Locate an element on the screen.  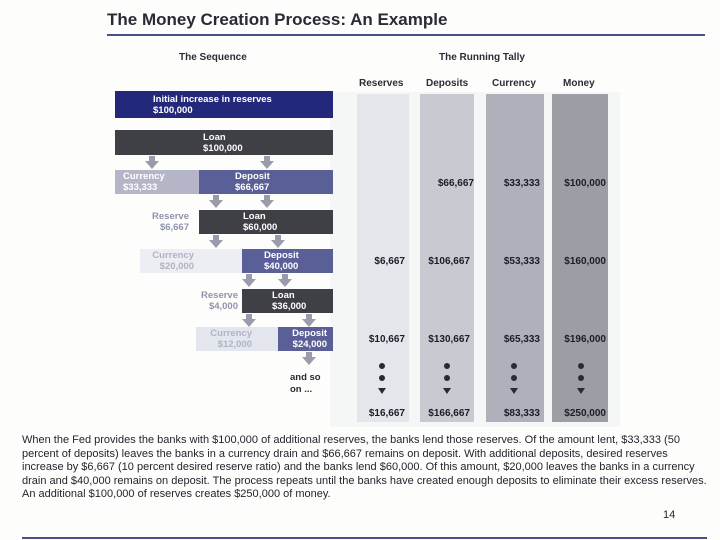
currency-box-1: Currency $33,333 is located at coordinates (157, 182).